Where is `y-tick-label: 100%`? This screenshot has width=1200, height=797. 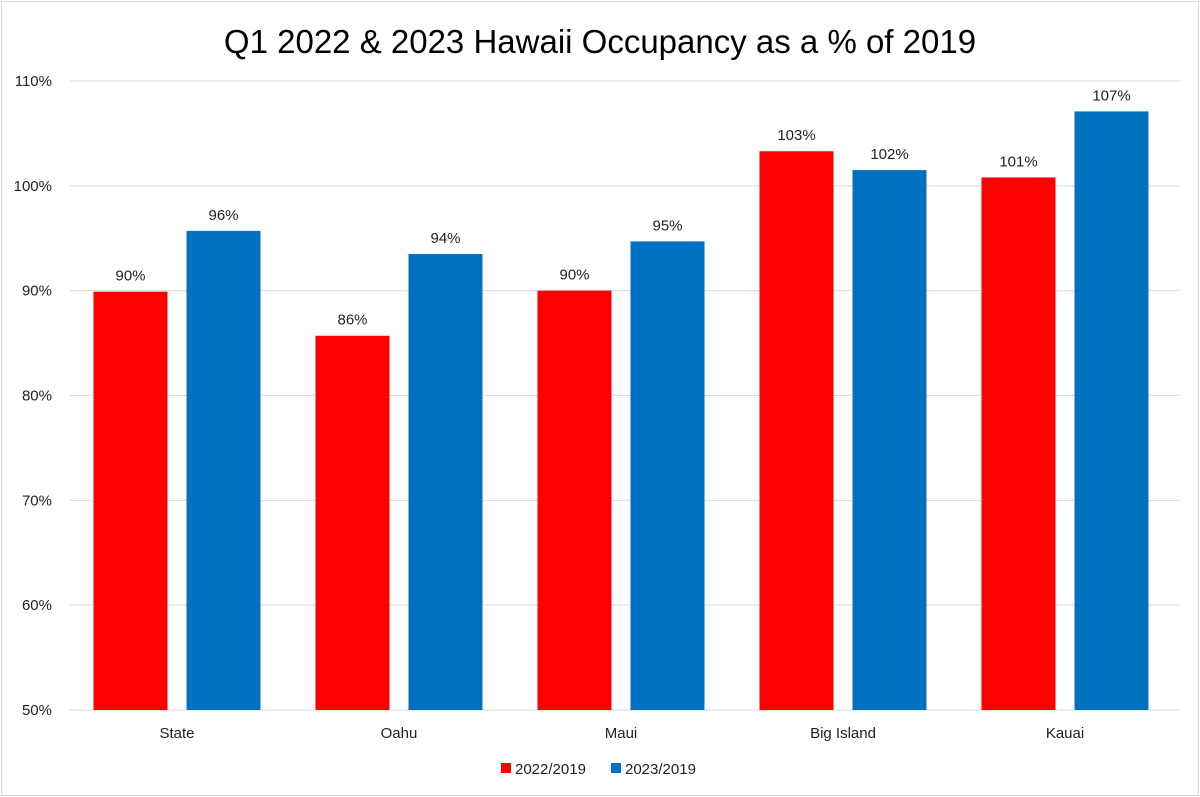 y-tick-label: 100% is located at coordinates (33, 186).